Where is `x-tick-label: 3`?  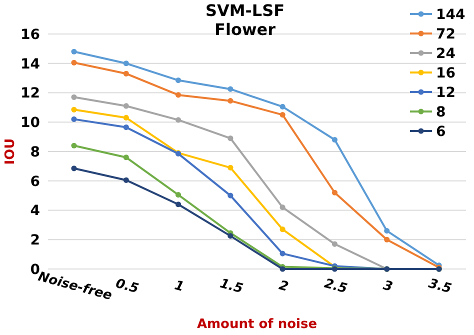
x-tick-label: 3 is located at coordinates (387, 287).